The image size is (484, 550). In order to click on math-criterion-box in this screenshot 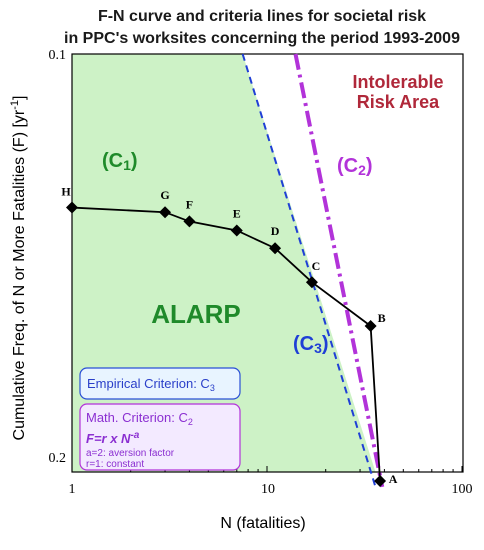, I will do `click(160, 437)`.